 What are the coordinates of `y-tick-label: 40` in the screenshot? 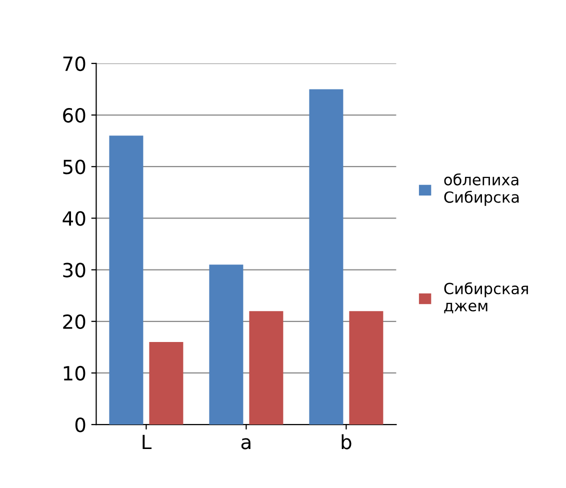 It's located at (74, 218).